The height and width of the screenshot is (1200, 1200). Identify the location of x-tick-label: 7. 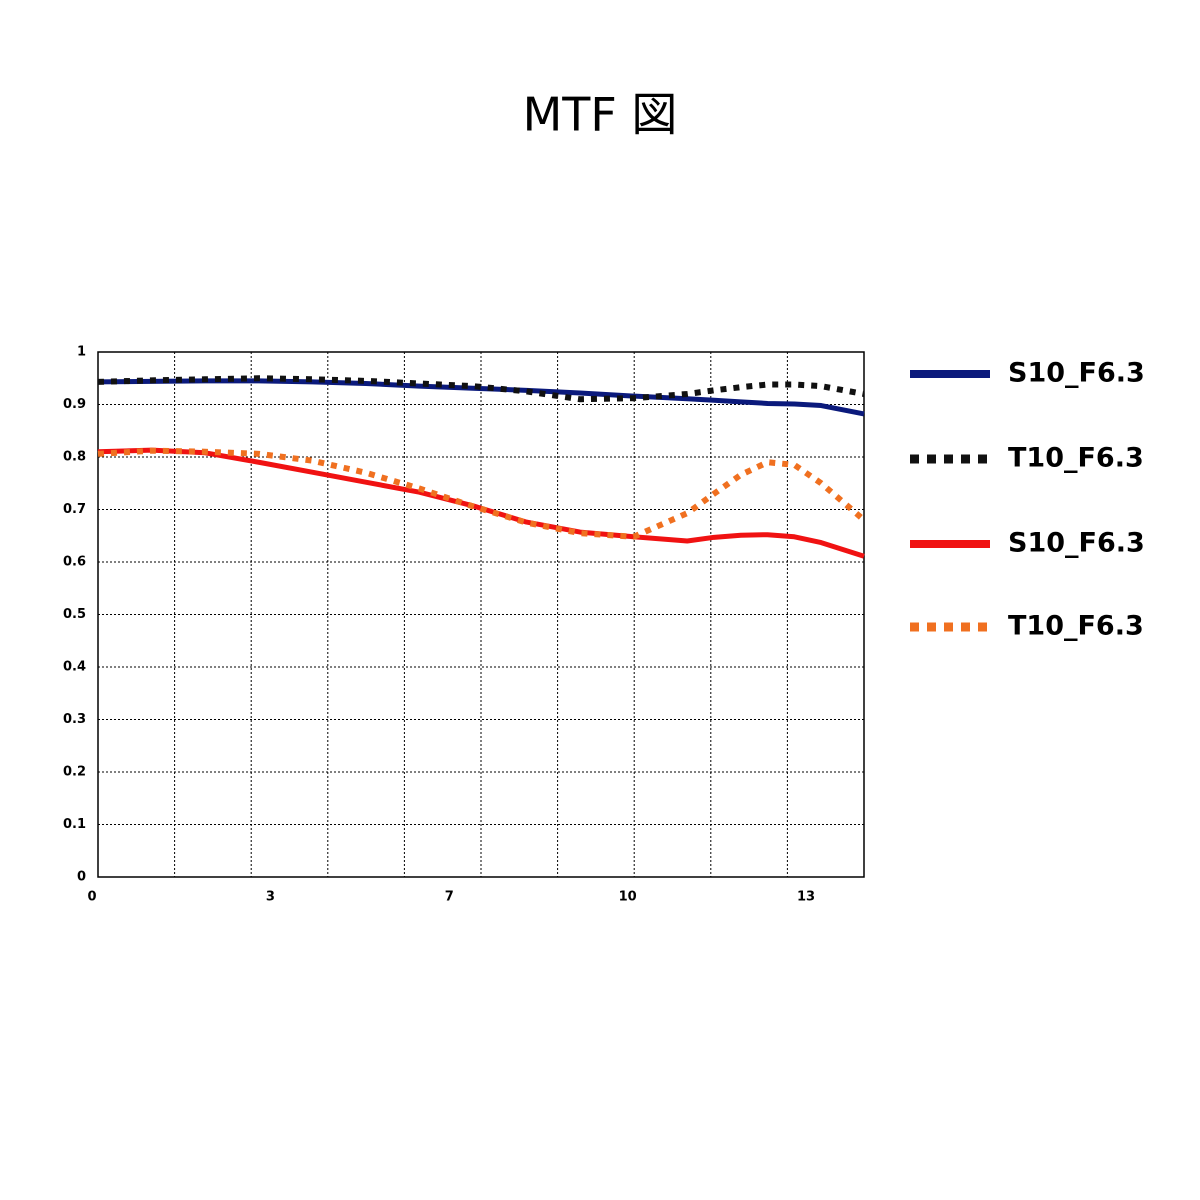
(449, 897).